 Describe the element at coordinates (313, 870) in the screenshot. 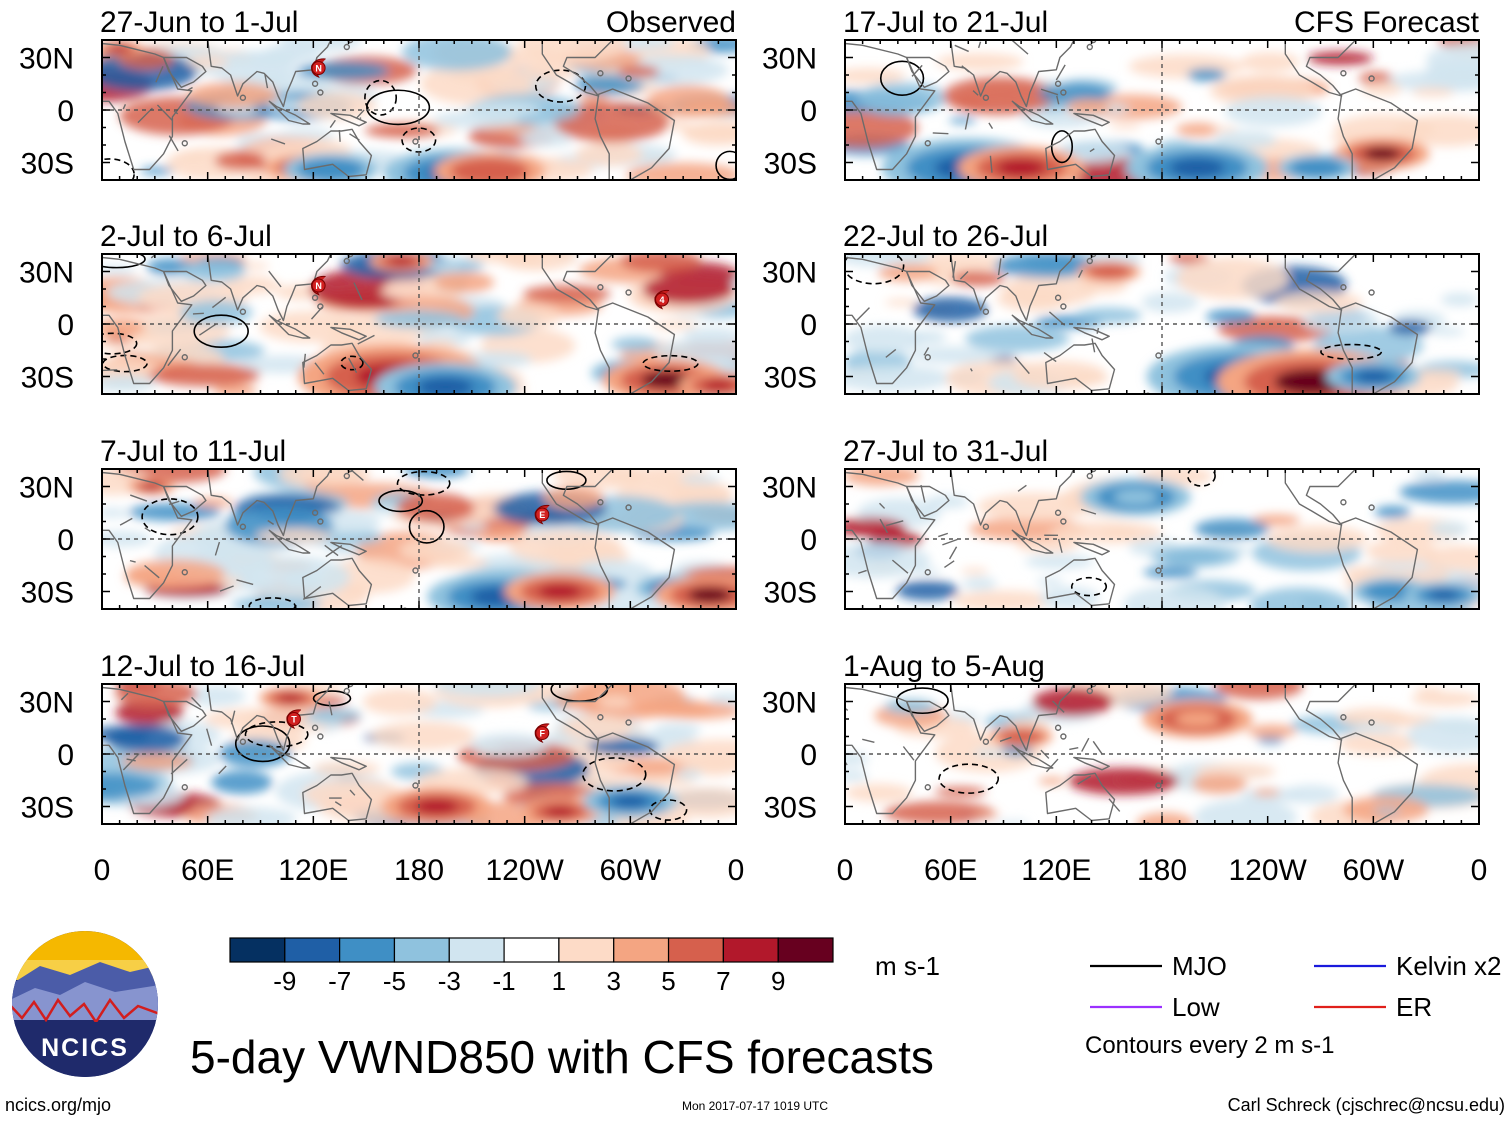

I see `lon-label-120e: 120E` at that location.